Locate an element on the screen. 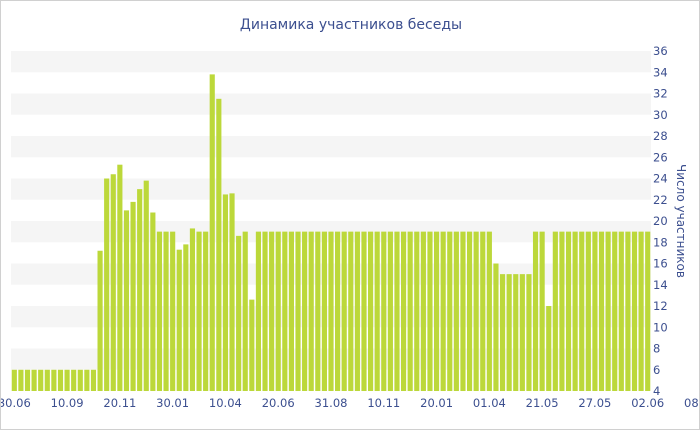 The height and width of the screenshot is (430, 700). y-tick-label: 10 is located at coordinates (660, 327).